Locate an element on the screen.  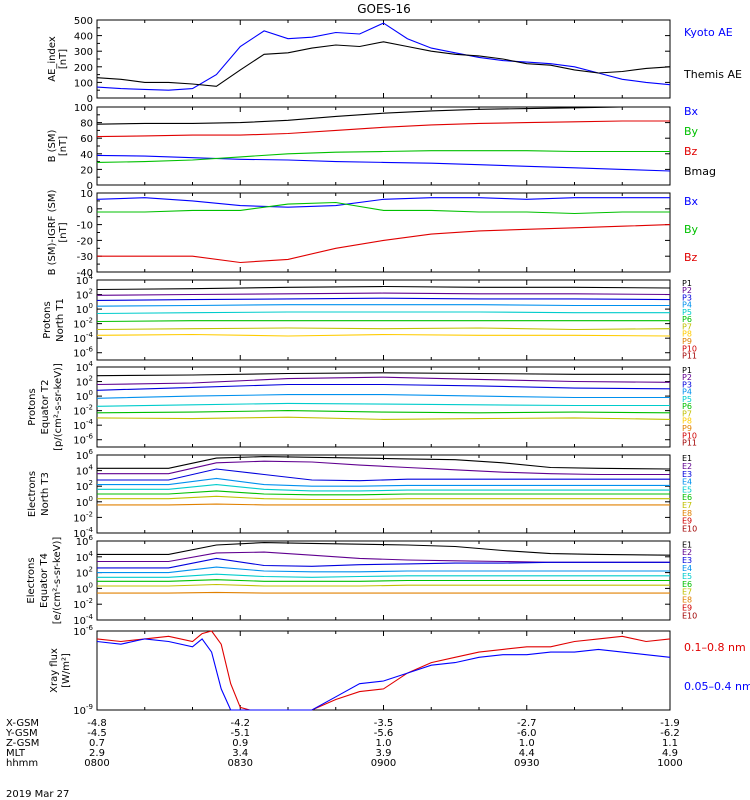
y-tick-label: -40 is located at coordinates (85, 273).